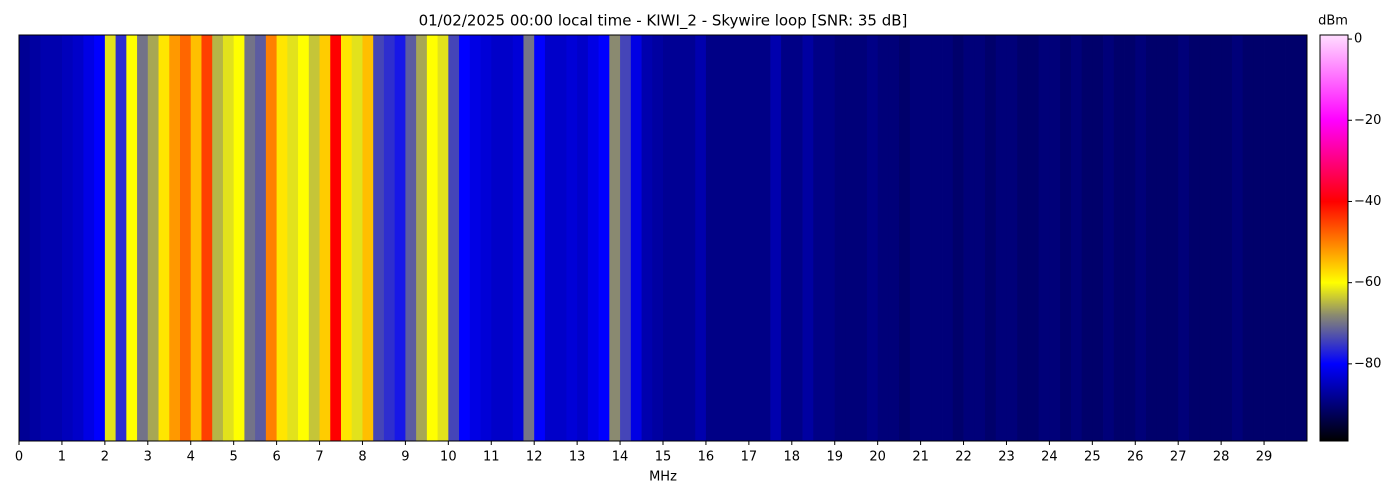 The width and height of the screenshot is (1400, 504). What do you see at coordinates (1264, 457) in the screenshot?
I see `x-tick-label: 29` at bounding box center [1264, 457].